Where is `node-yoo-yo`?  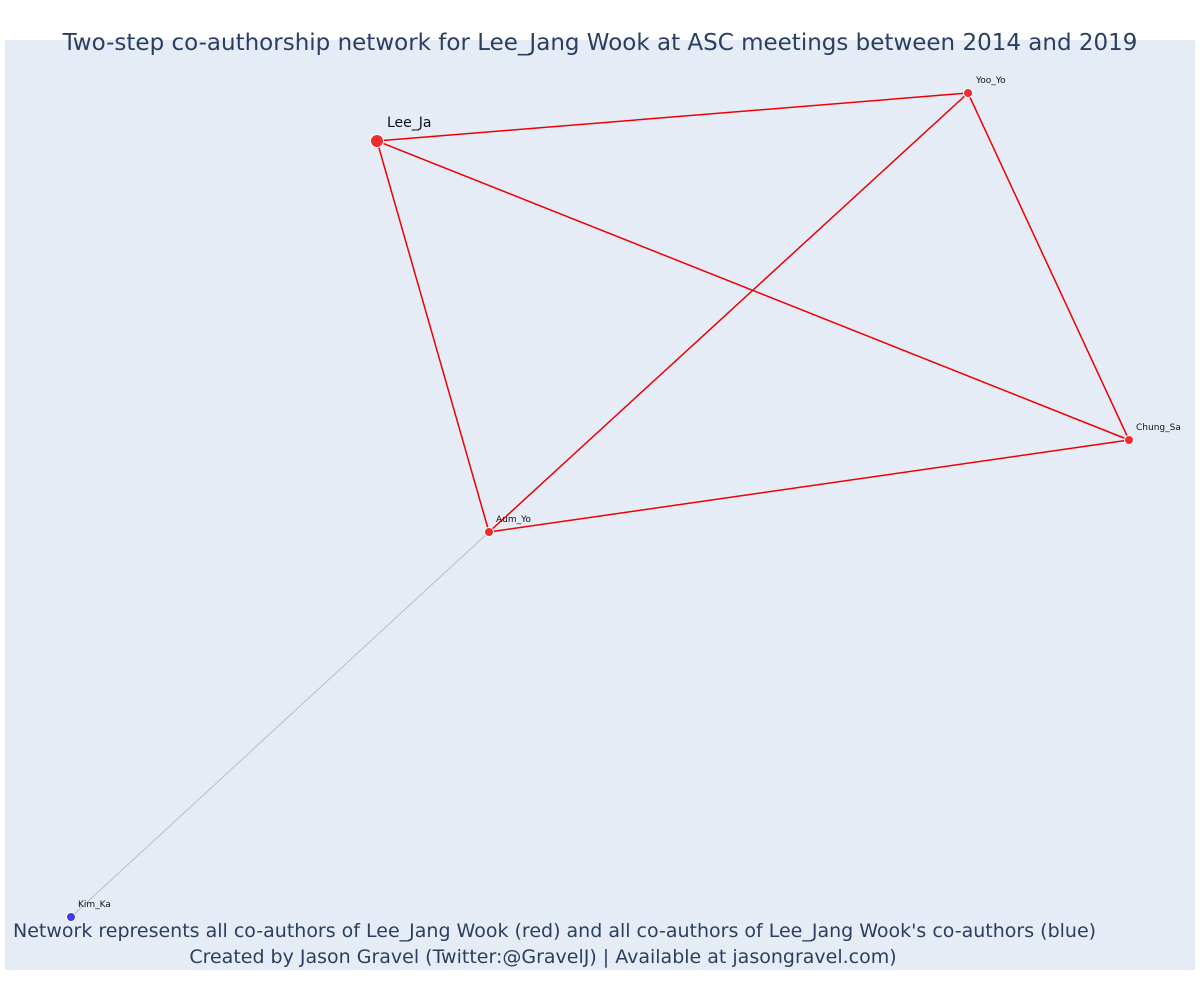 node-yoo-yo is located at coordinates (968, 93).